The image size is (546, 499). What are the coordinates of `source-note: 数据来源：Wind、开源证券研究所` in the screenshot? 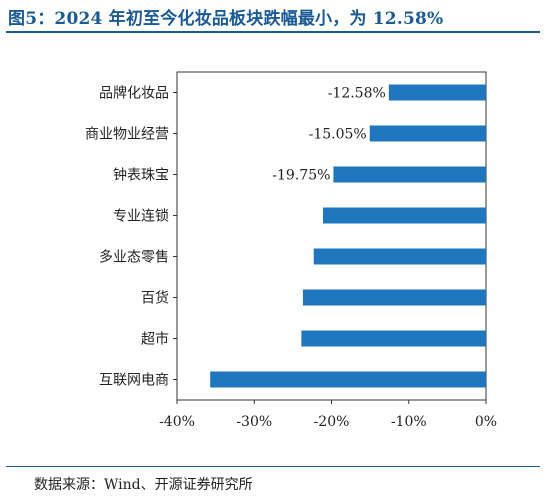 It's located at (143, 485).